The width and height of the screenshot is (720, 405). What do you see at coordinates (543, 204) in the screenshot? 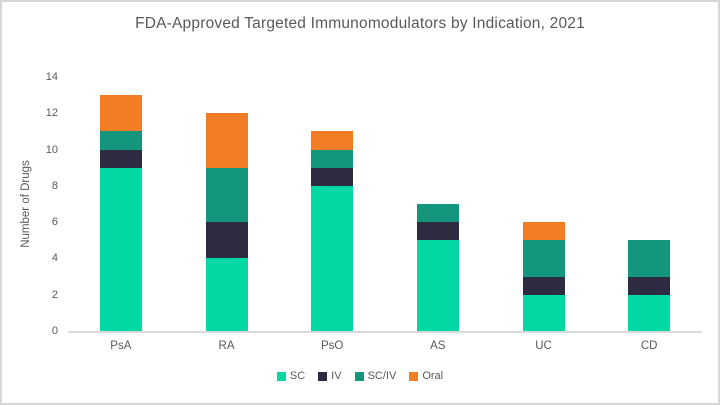
I see `bar-UC` at bounding box center [543, 204].